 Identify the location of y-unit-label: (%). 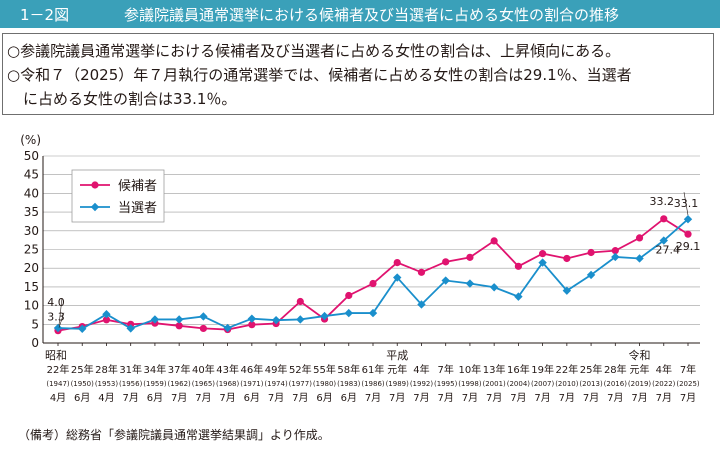
(30, 140).